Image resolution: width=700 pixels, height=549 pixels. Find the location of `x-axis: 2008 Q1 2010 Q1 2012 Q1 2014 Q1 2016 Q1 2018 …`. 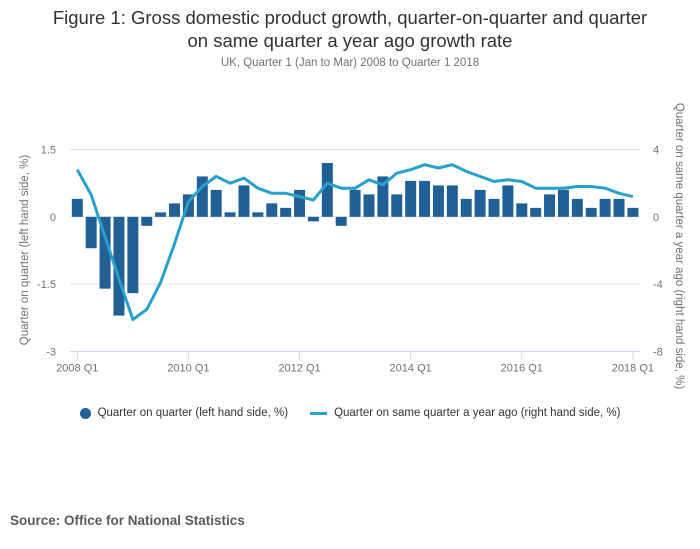

x-axis: 2008 Q1 2010 Q1 2012 Q1 2014 Q1 2016 Q1 2018 … is located at coordinates (355, 363).